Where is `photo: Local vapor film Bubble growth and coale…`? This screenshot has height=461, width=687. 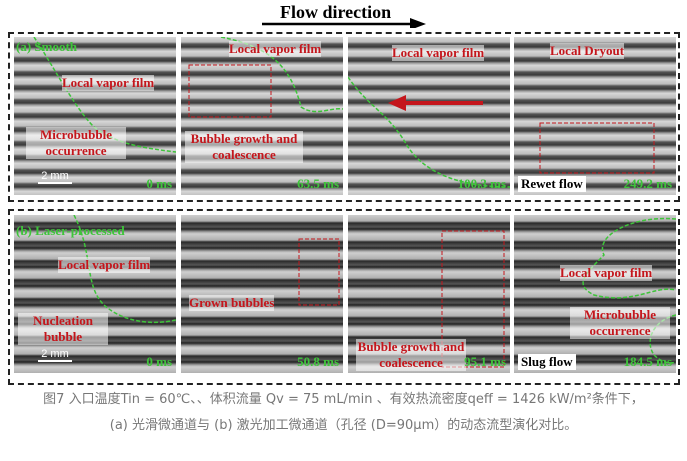
photo: Local vapor film Bubble growth and coale… is located at coordinates (262, 116).